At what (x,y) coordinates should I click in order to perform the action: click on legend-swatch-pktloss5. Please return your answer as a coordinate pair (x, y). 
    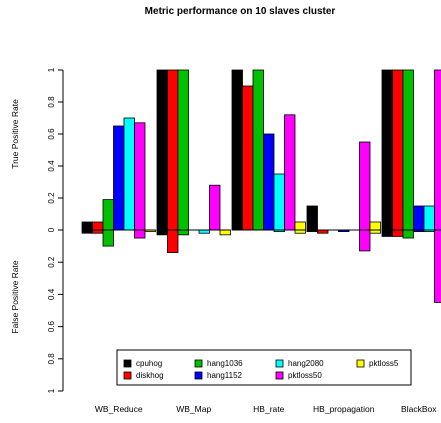
    Looking at the image, I should click on (360, 363).